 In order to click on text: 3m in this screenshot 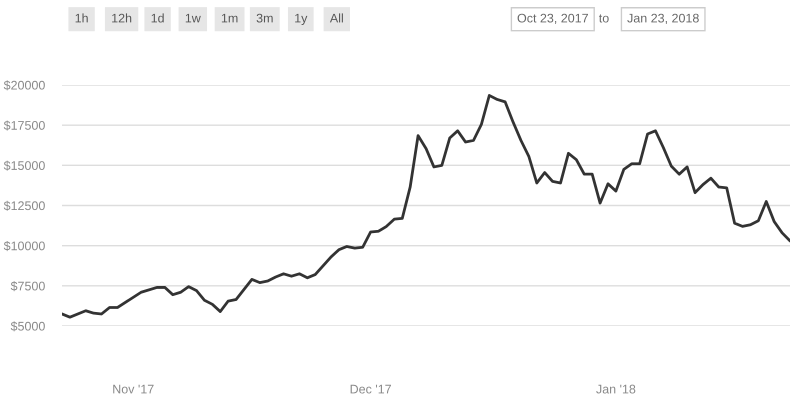, I will do `click(264, 18)`.